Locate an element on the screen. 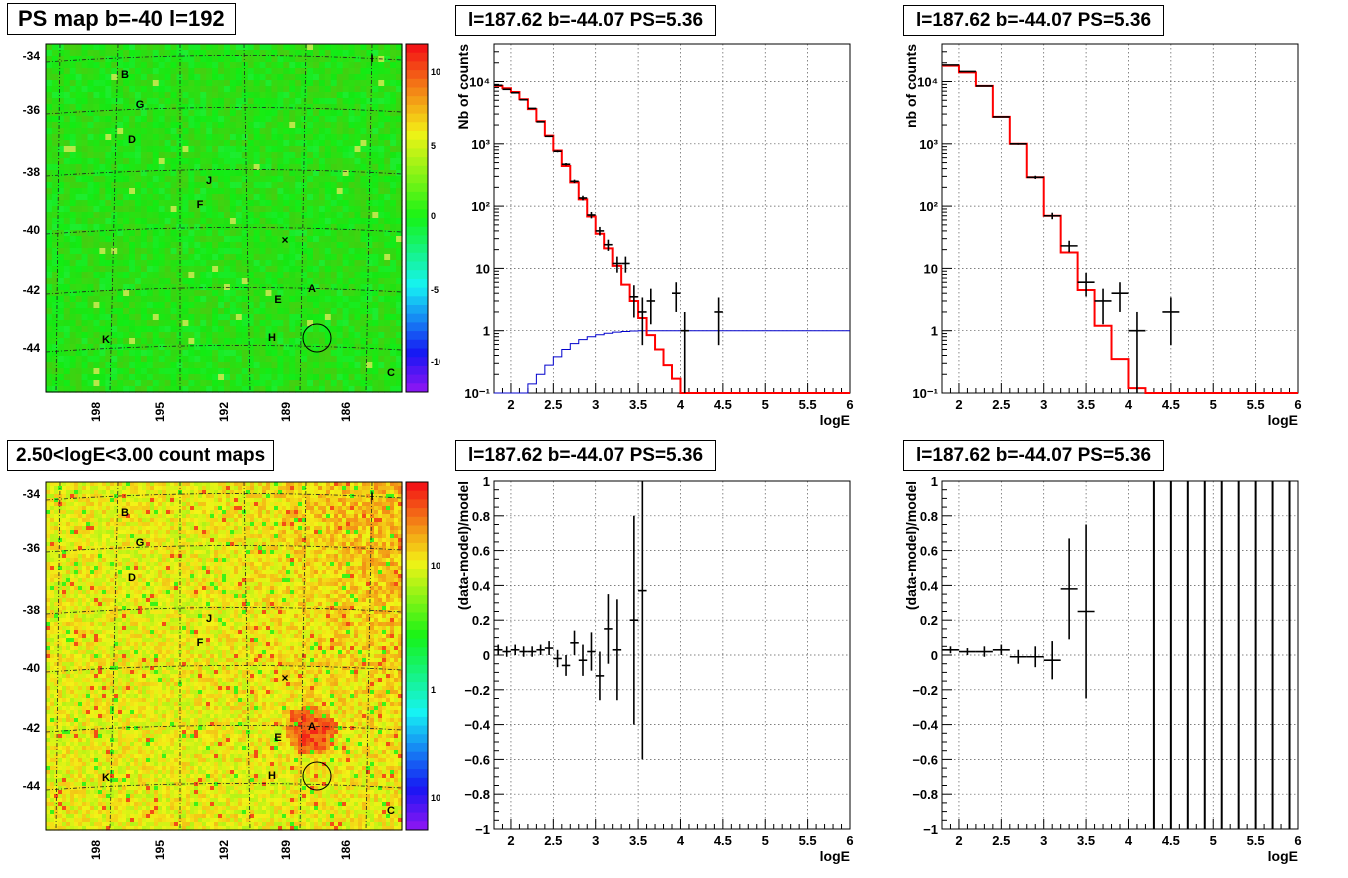 The image size is (1348, 878). source-label-h: H is located at coordinates (272, 338).